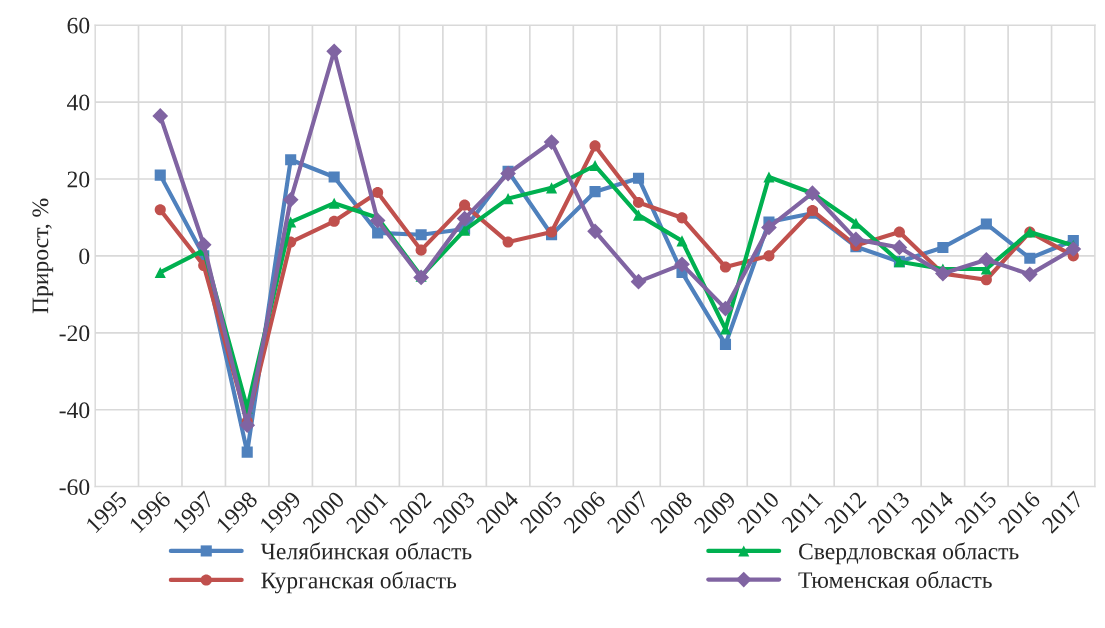  I want to click on y-tick-label: -40, so click(74, 410).